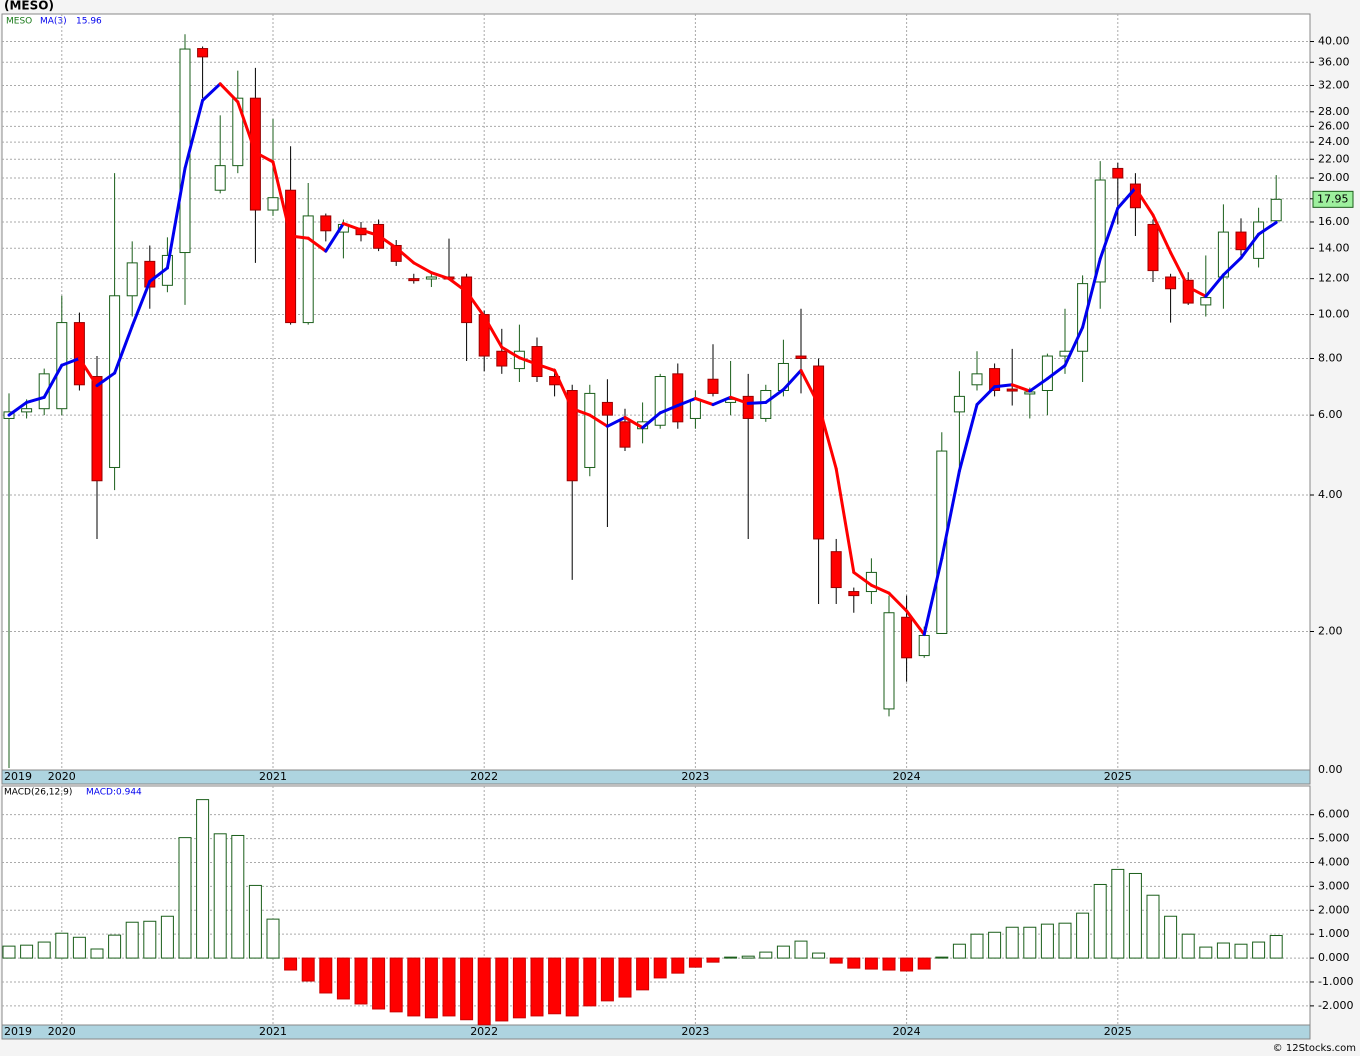 This screenshot has height=1056, width=1360. I want to click on y-tick-label: 5.000, so click(1334, 838).